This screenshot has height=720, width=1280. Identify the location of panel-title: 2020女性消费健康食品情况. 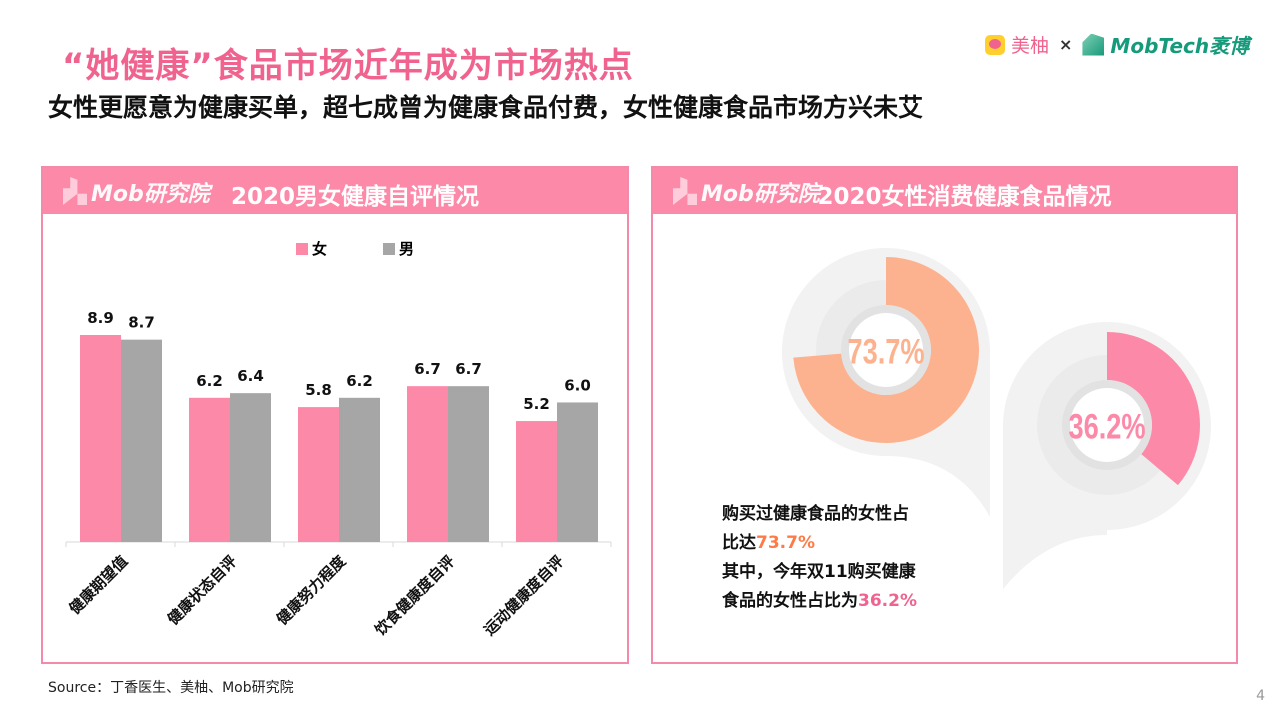
(964, 197).